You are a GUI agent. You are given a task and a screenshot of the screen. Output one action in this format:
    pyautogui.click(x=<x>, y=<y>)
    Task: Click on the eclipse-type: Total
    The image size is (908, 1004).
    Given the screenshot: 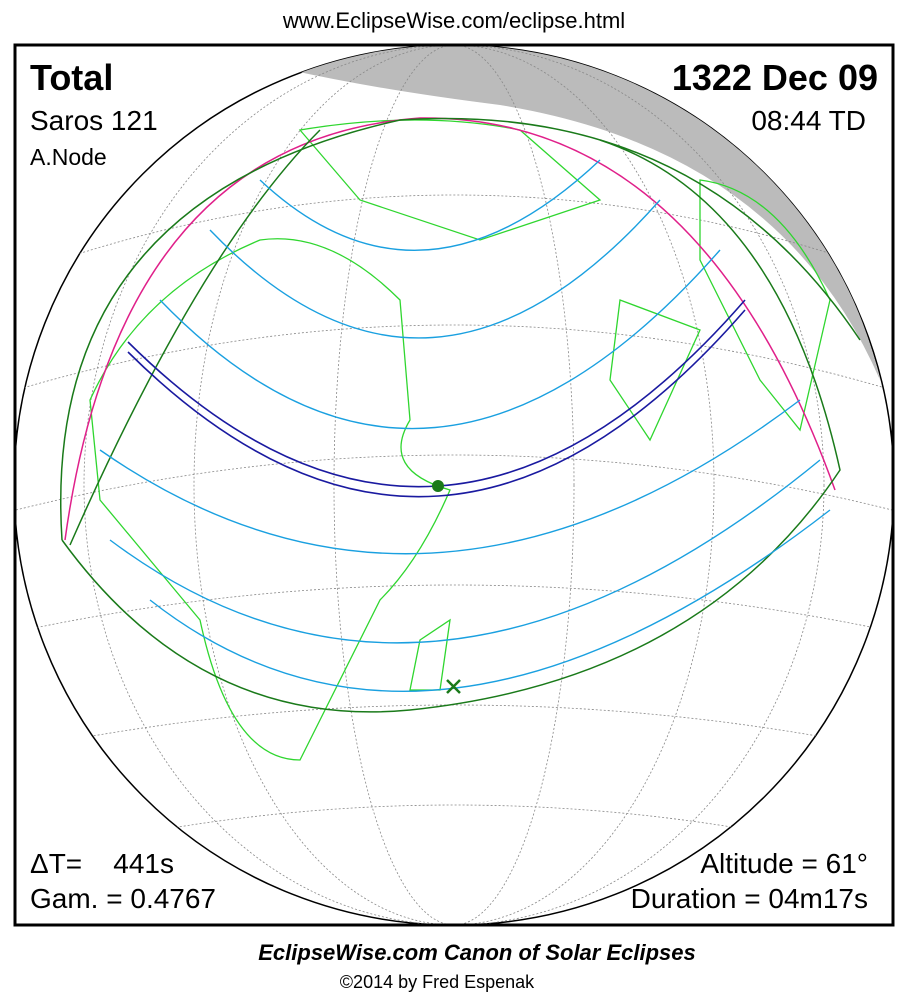 What is the action you would take?
    pyautogui.click(x=71, y=77)
    